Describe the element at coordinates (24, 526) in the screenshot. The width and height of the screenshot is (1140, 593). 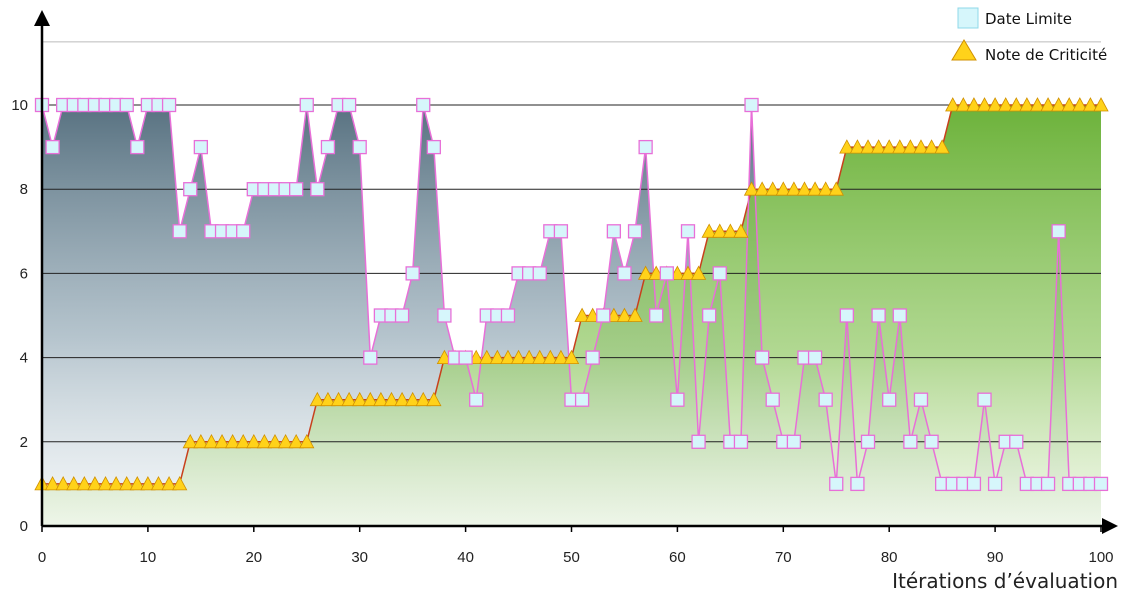
I see `y-tick-label: 0` at that location.